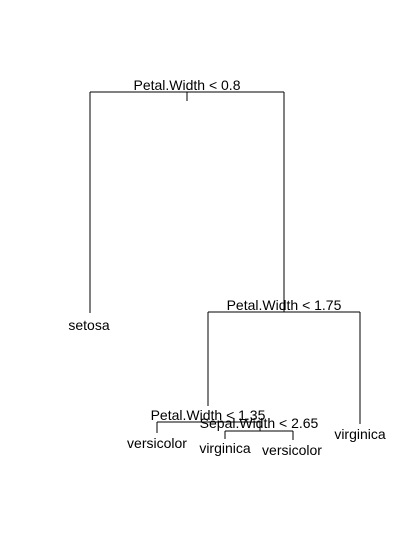 The width and height of the screenshot is (412, 550). Describe the element at coordinates (225, 448) in the screenshot. I see `leaf-virginica-middle-label: virginica` at that location.